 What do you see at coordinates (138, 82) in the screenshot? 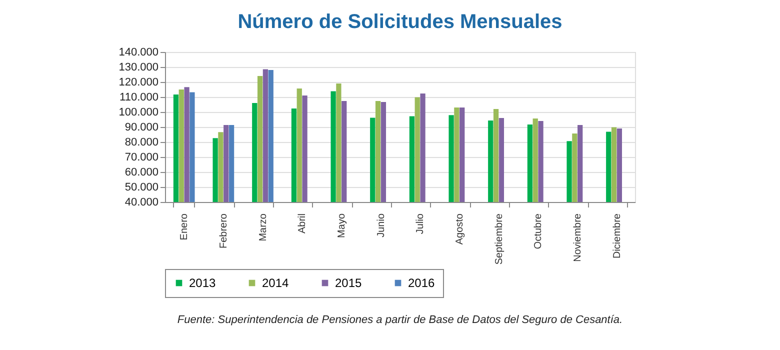
I see `y-tick-label: 120.000` at bounding box center [138, 82].